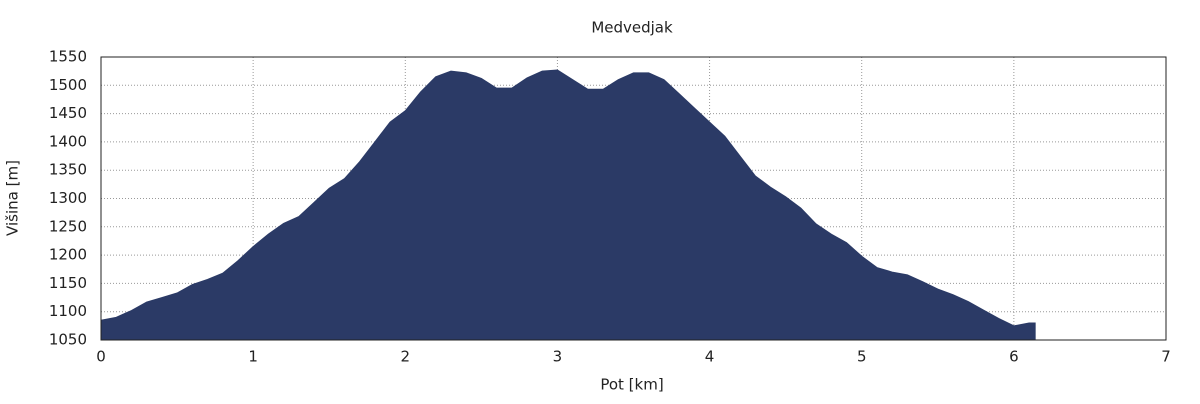 This screenshot has width=1200, height=404. What do you see at coordinates (68, 311) in the screenshot?
I see `y-tick-label: 1100` at bounding box center [68, 311].